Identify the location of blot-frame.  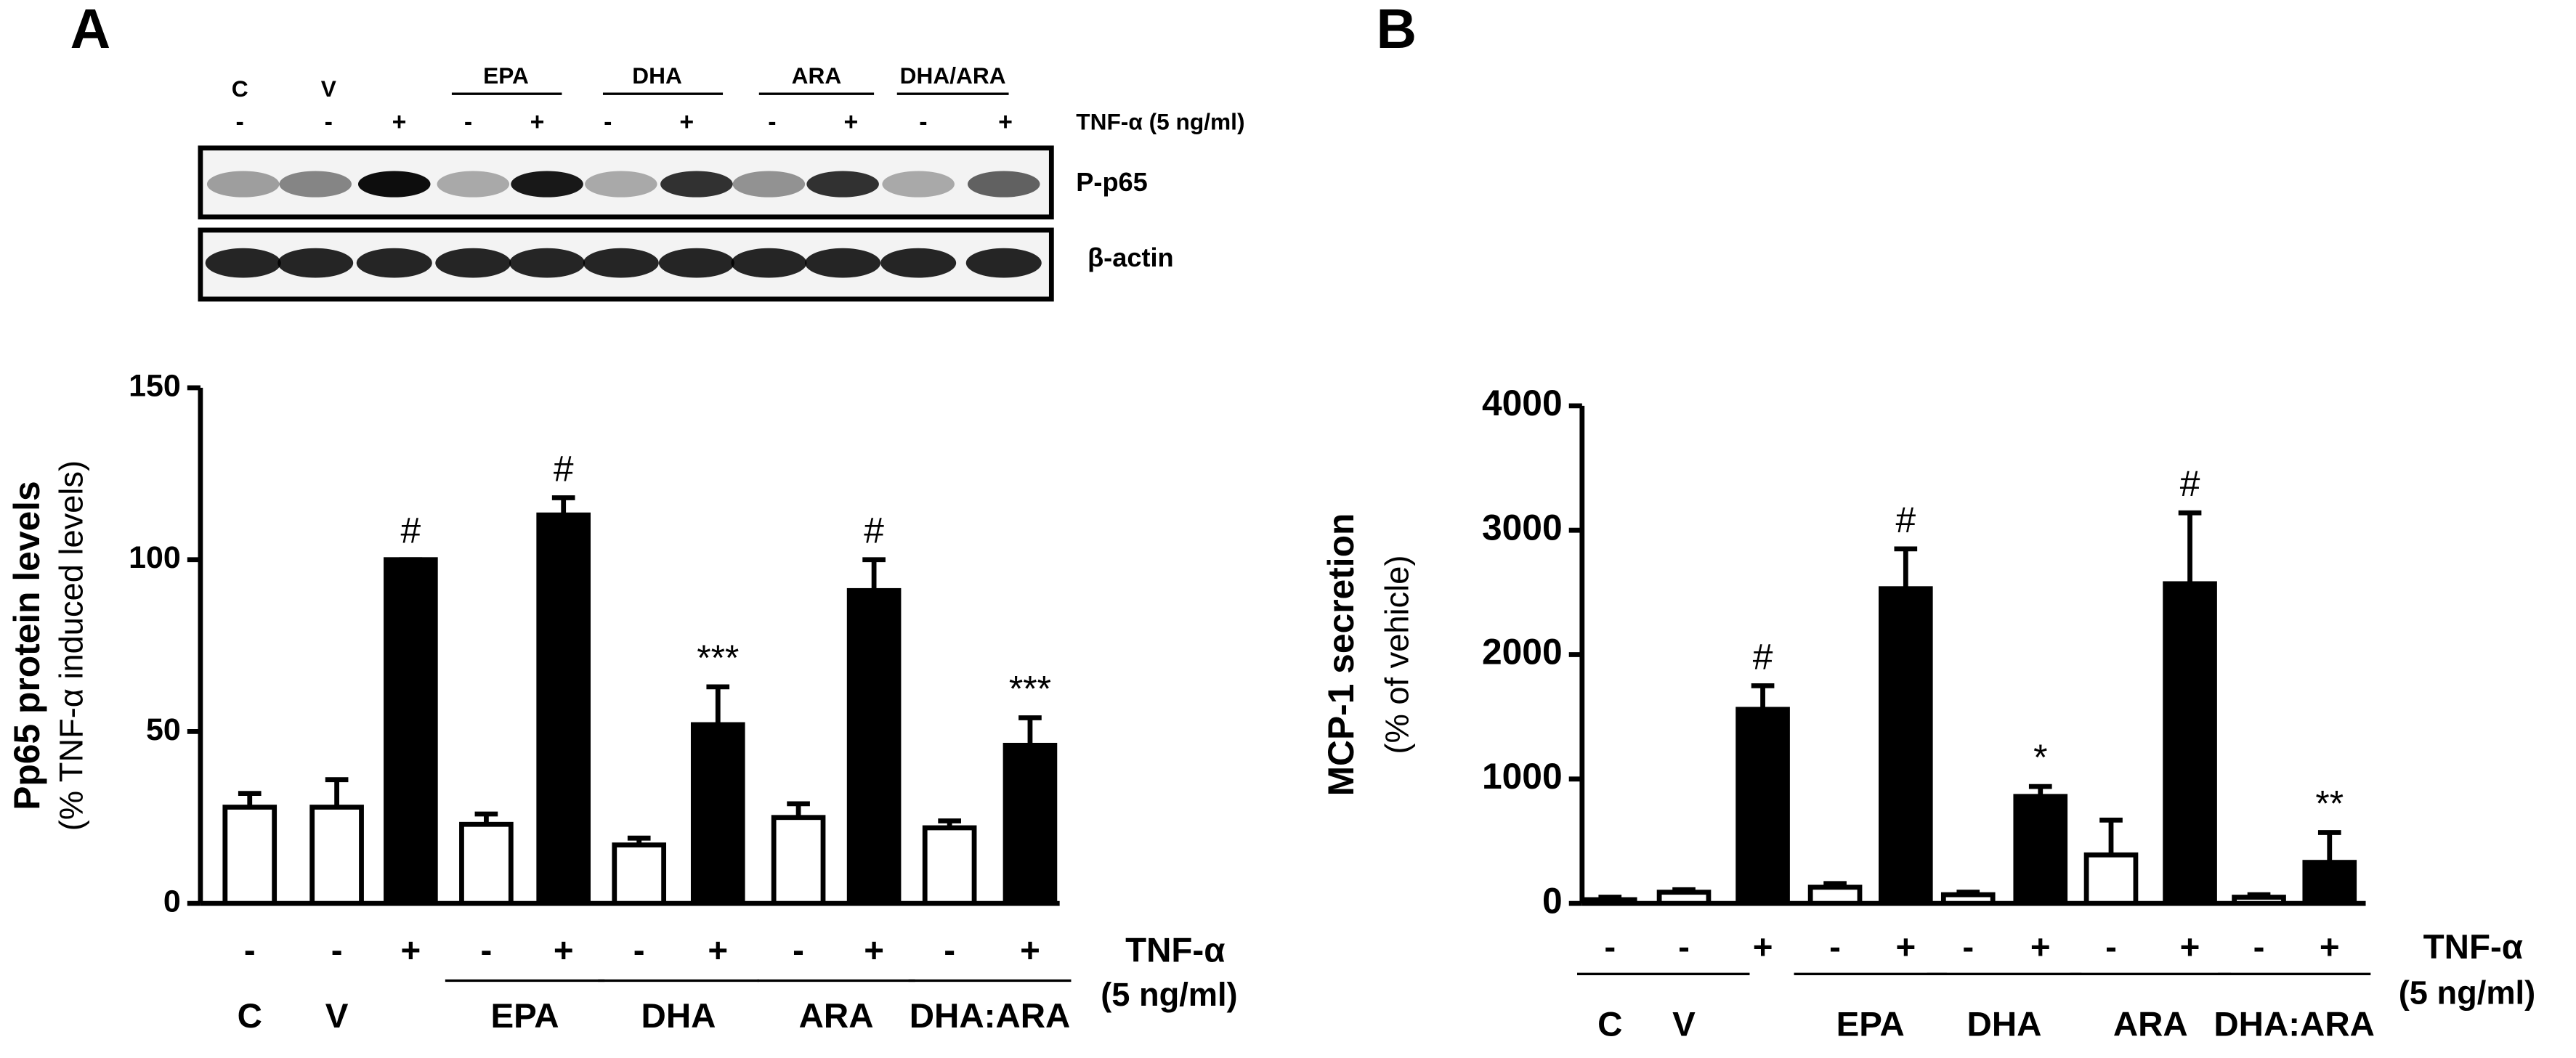
(626, 182).